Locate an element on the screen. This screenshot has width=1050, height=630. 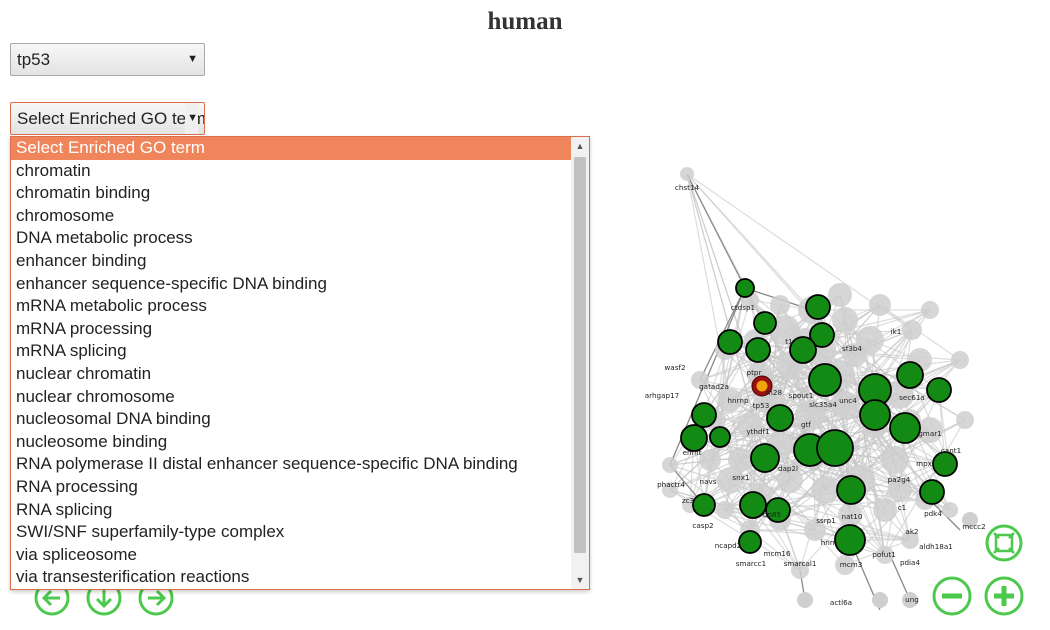
node-label-dap2l: dap2l is located at coordinates (788, 468).